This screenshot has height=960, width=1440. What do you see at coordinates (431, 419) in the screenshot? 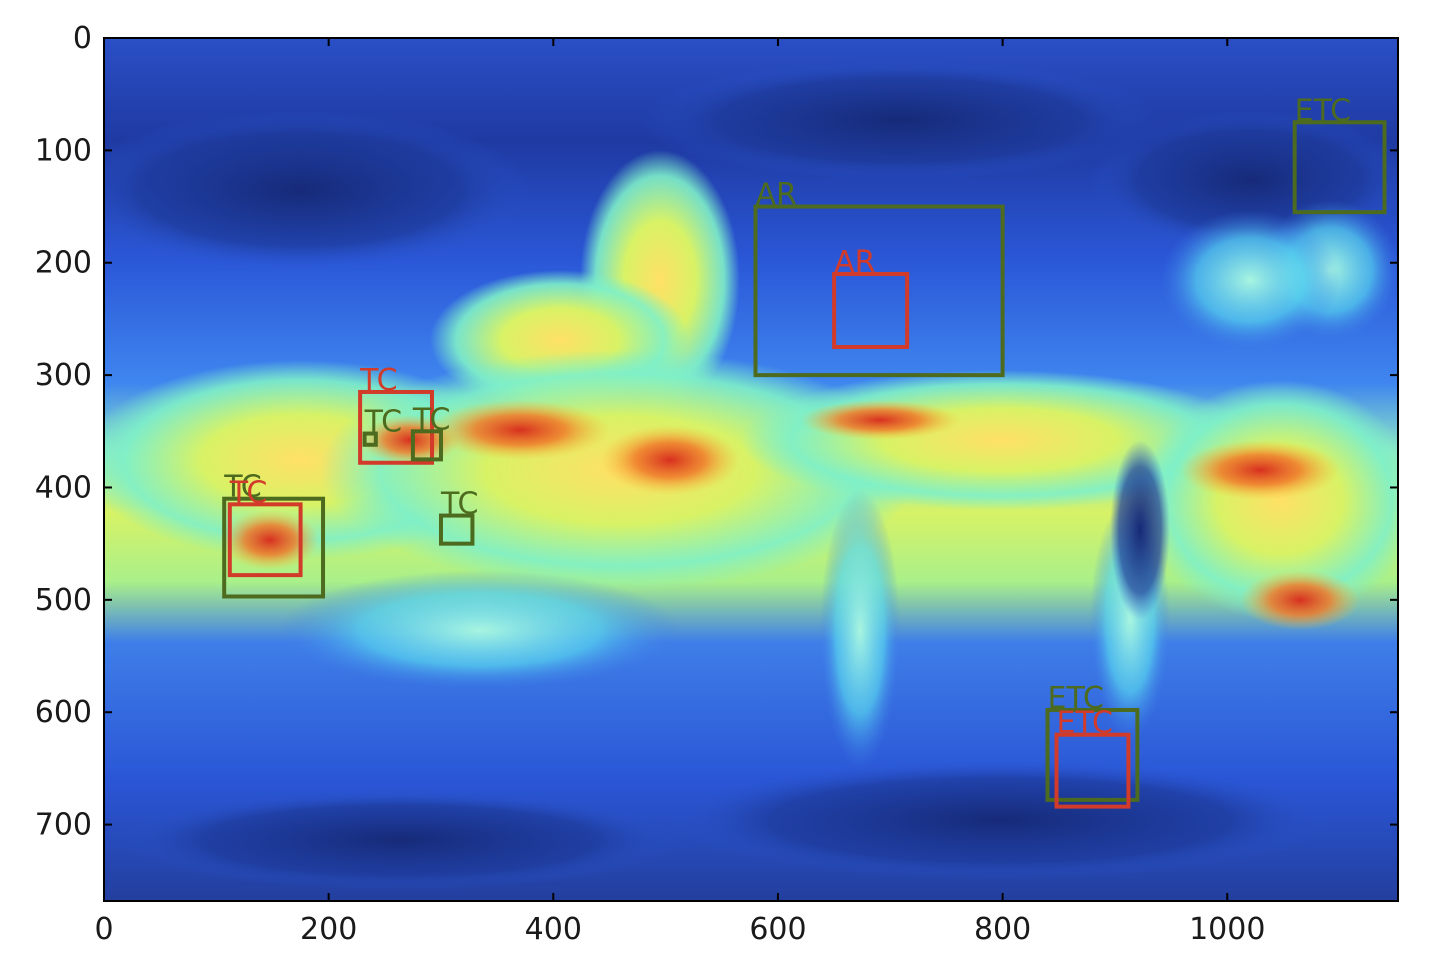
I see `box-label-tc-5: TC` at bounding box center [431, 419].